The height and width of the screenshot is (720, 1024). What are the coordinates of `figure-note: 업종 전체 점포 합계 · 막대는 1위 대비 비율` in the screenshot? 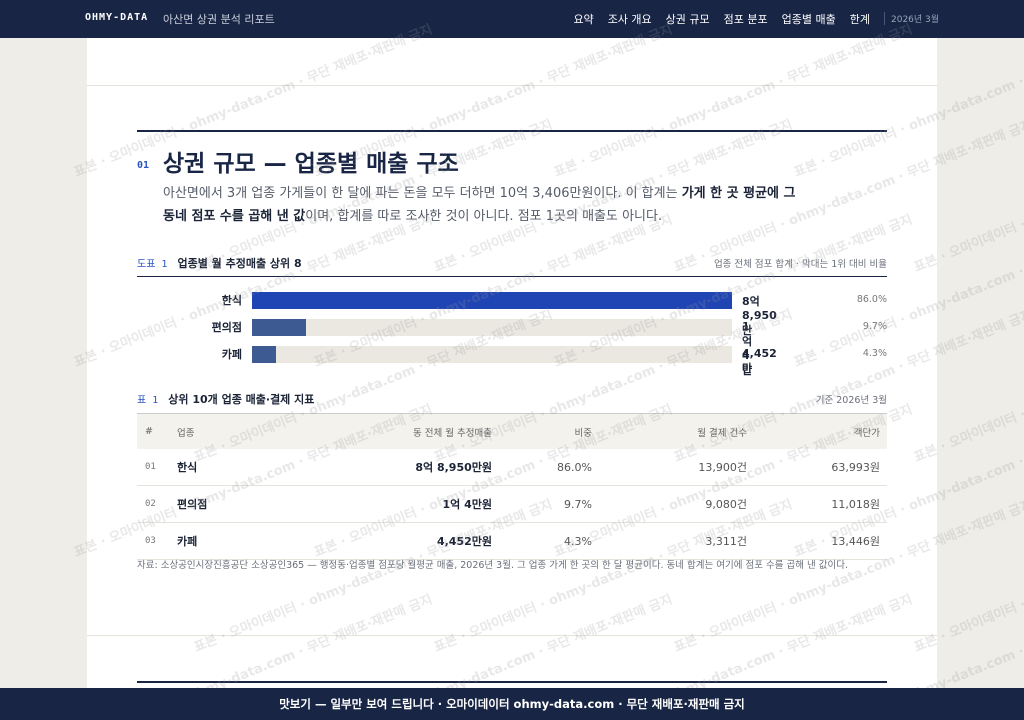 It's located at (800, 264).